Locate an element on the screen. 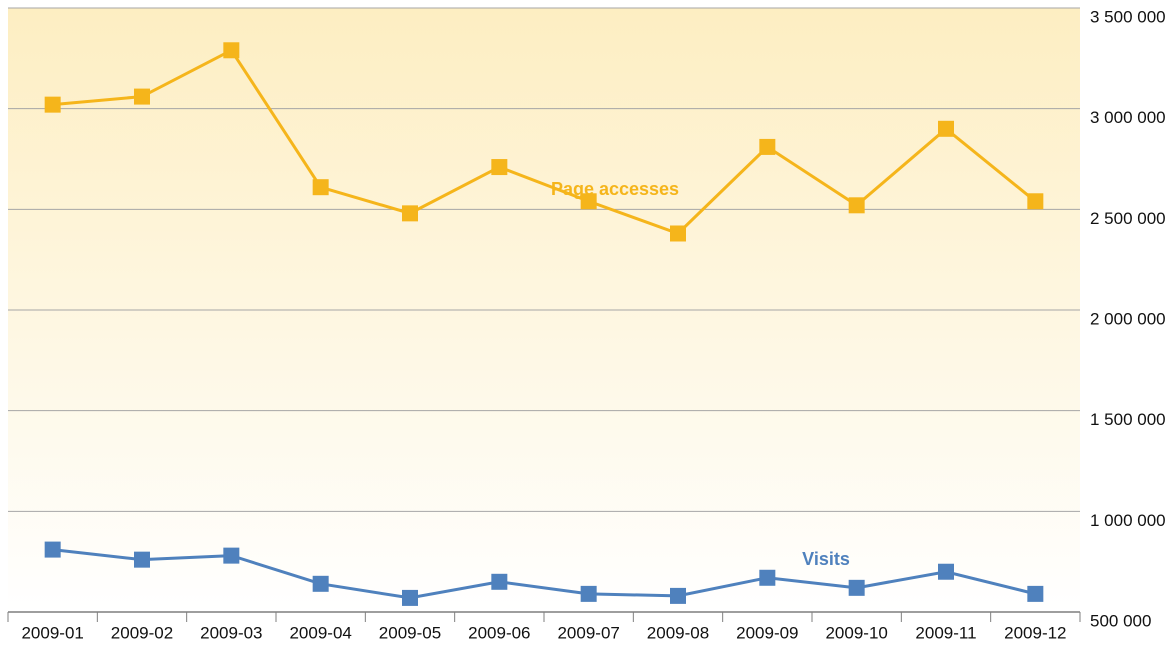 This screenshot has width=1176, height=648. x-tick-label: 2009-10 is located at coordinates (856, 632).